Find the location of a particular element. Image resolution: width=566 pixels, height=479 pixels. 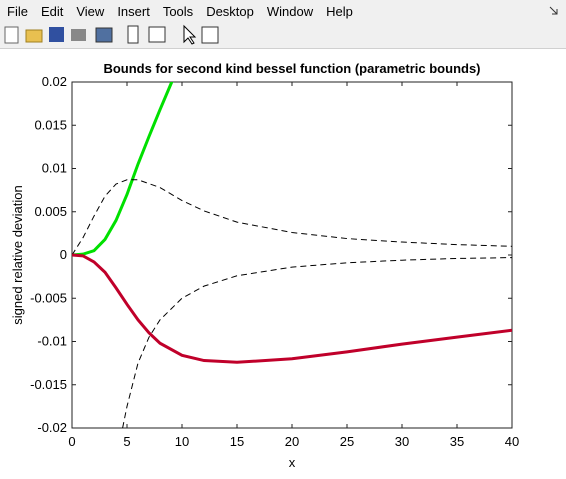

y-tick-label: 0.015 is located at coordinates (50, 124).